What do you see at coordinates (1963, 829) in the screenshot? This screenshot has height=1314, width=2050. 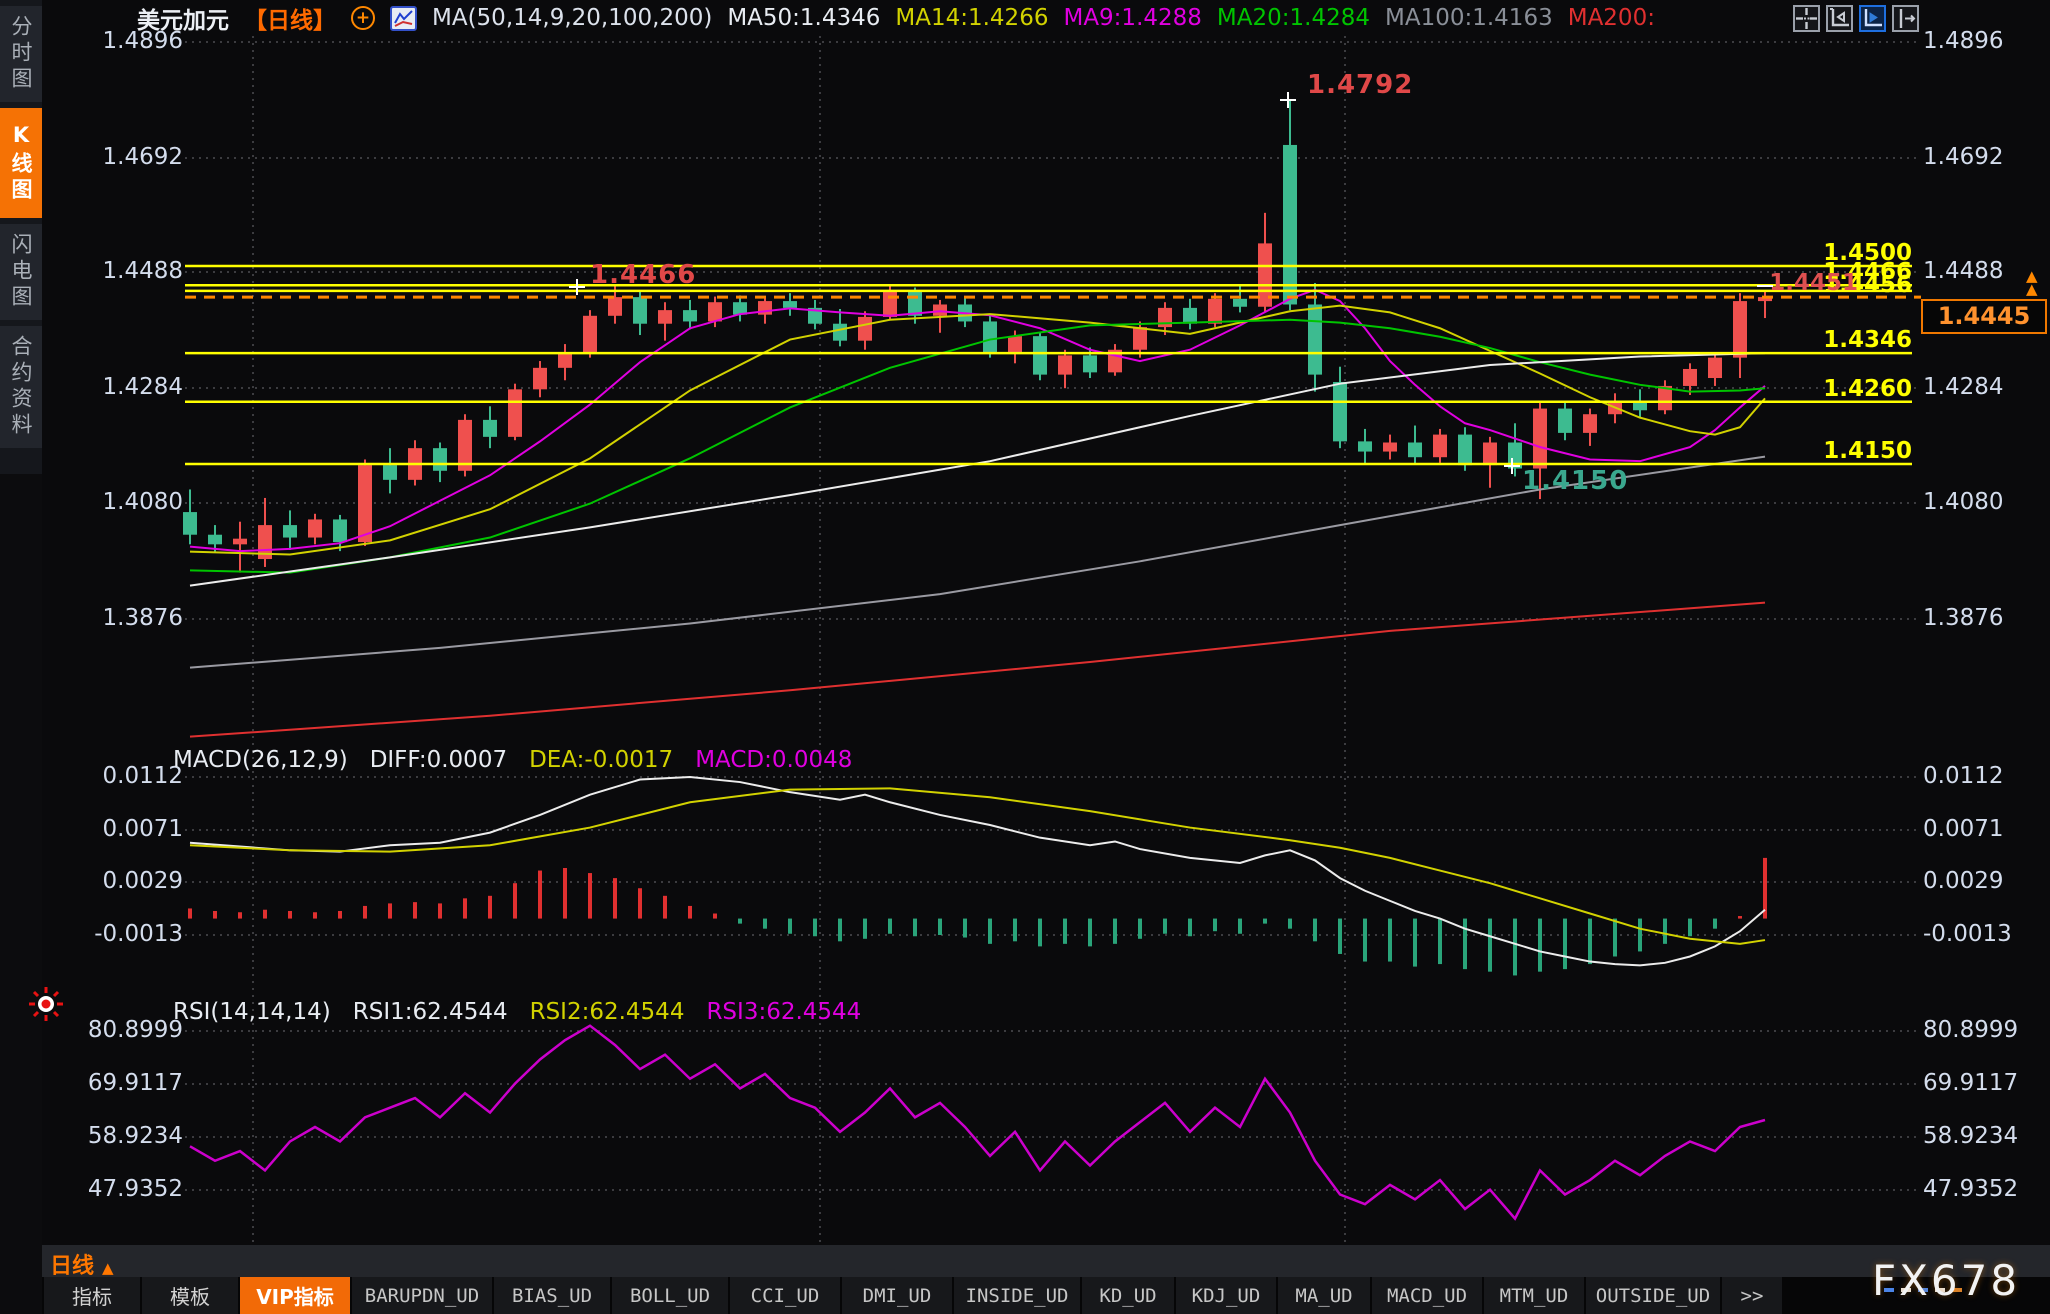 I see `axis-tick-right-1: 0.0071` at bounding box center [1963, 829].